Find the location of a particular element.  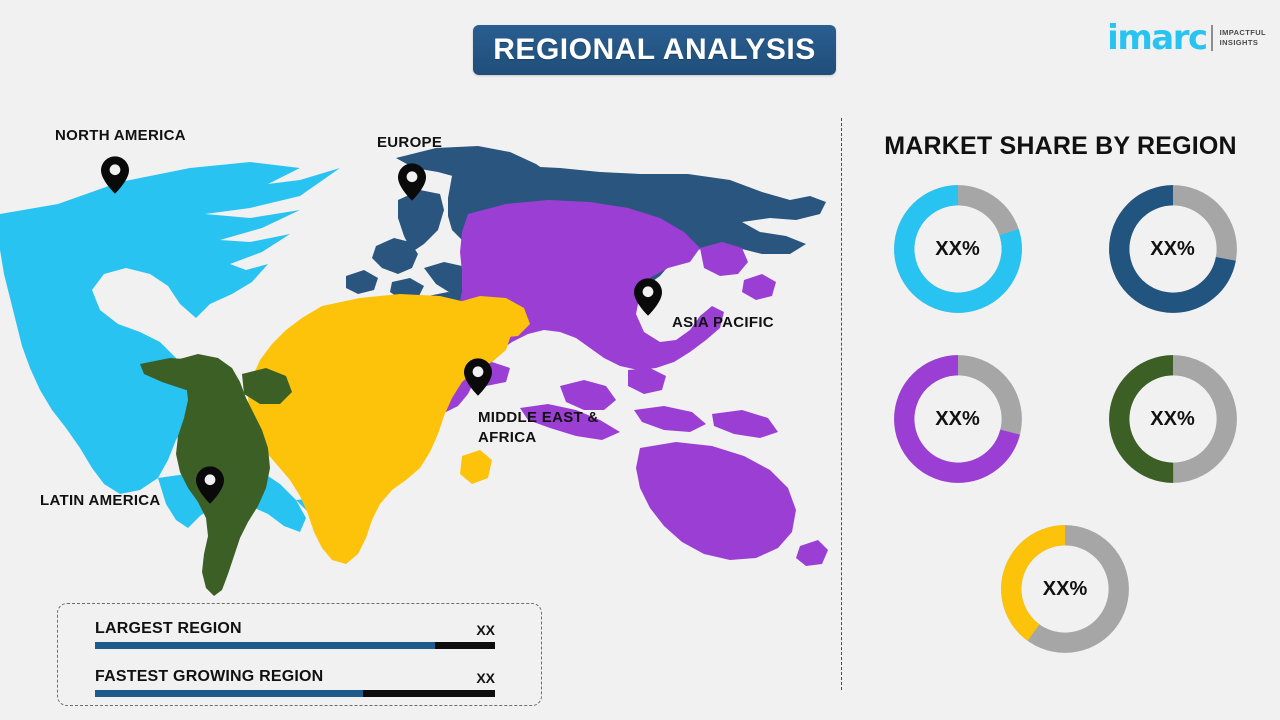

fastest-growing-region-row: FASTEST GROWING REGION XX is located at coordinates (295, 682).